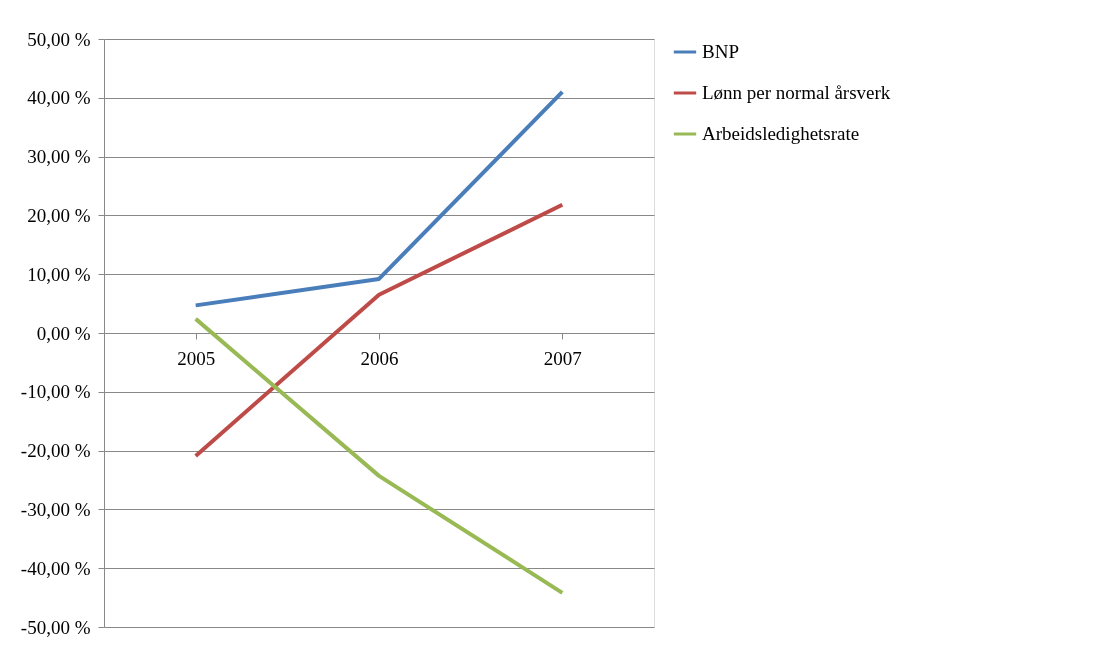 This screenshot has height=650, width=1104. Describe the element at coordinates (55, 392) in the screenshot. I see `y-tick-label: -10,00 %` at that location.